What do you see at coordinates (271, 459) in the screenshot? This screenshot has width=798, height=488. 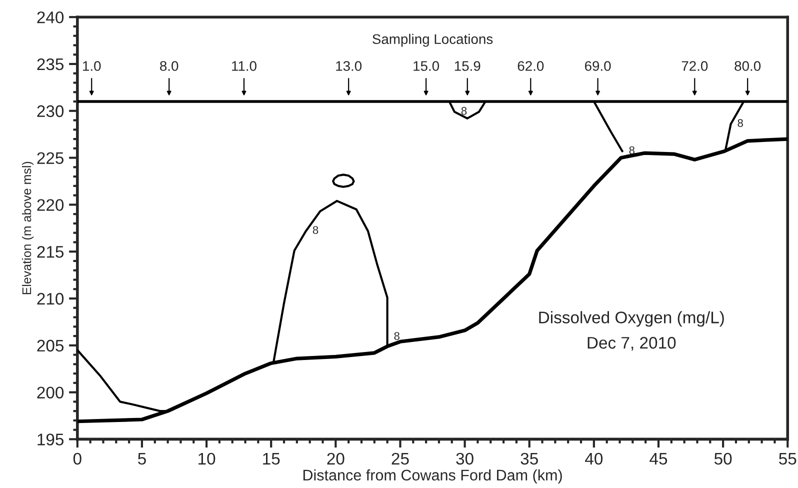 I see `x-tick-label: 15` at bounding box center [271, 459].